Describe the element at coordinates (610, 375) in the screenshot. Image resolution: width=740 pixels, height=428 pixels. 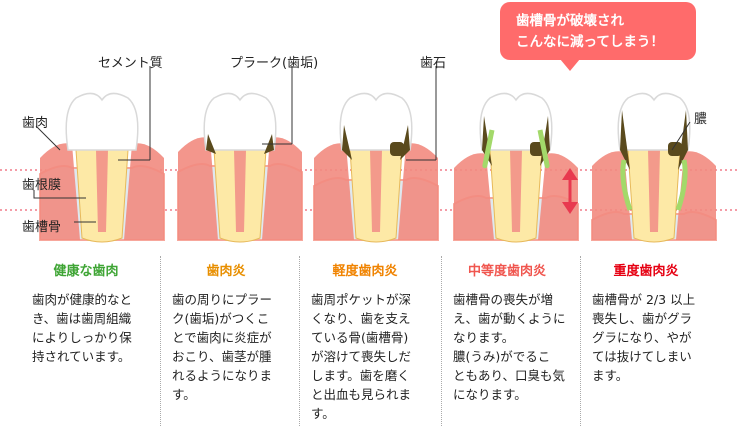
I see `stage-desc-line: ます。` at that location.